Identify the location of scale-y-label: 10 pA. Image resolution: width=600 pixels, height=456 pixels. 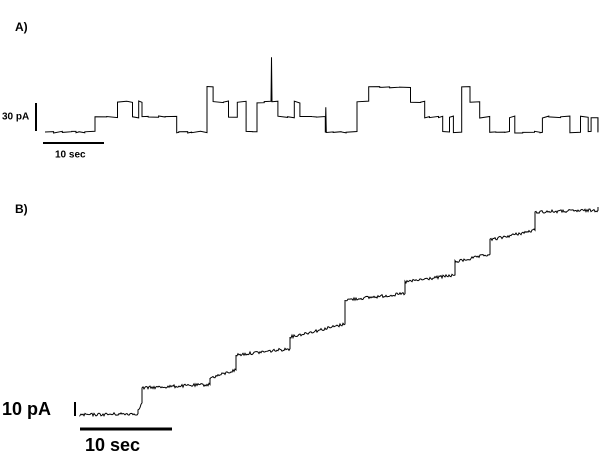
(26, 409).